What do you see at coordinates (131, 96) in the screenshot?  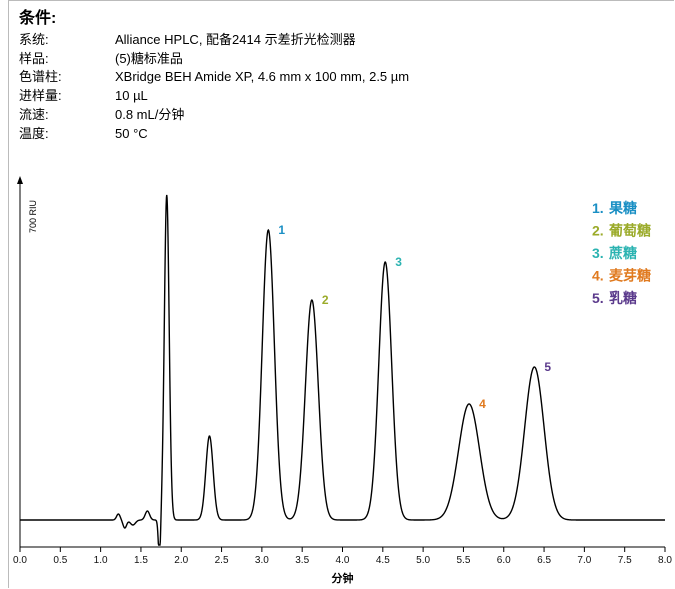 I see `condition-value: 10 µL` at bounding box center [131, 96].